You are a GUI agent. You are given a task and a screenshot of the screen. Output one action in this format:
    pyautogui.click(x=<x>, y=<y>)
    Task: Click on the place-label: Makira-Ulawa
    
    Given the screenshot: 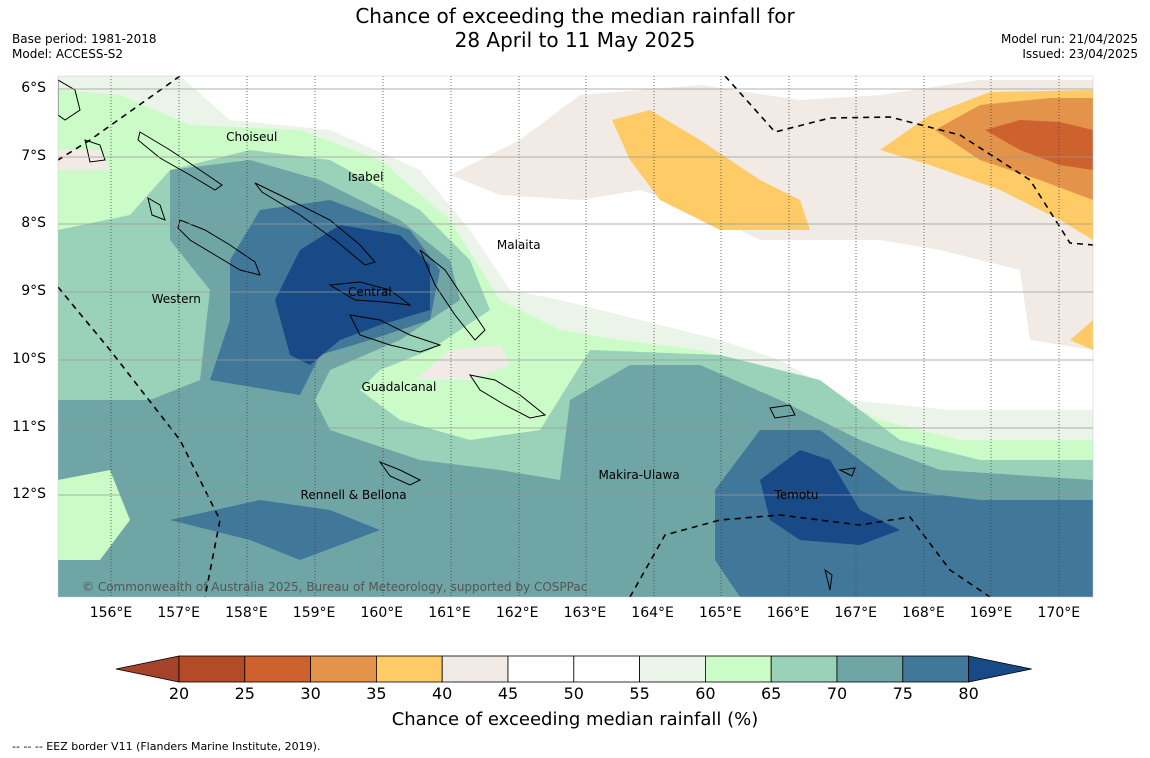 What is the action you would take?
    pyautogui.click(x=639, y=475)
    